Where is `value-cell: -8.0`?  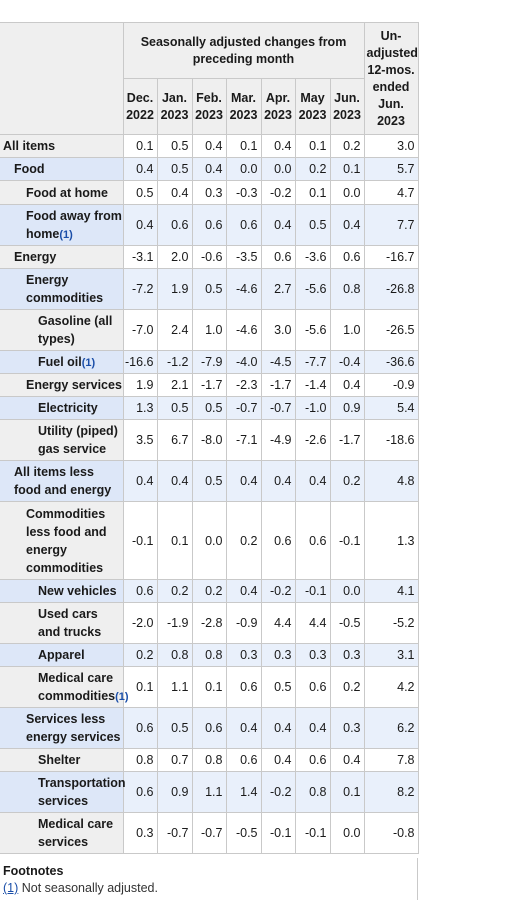 value-cell: -8.0 is located at coordinates (209, 440).